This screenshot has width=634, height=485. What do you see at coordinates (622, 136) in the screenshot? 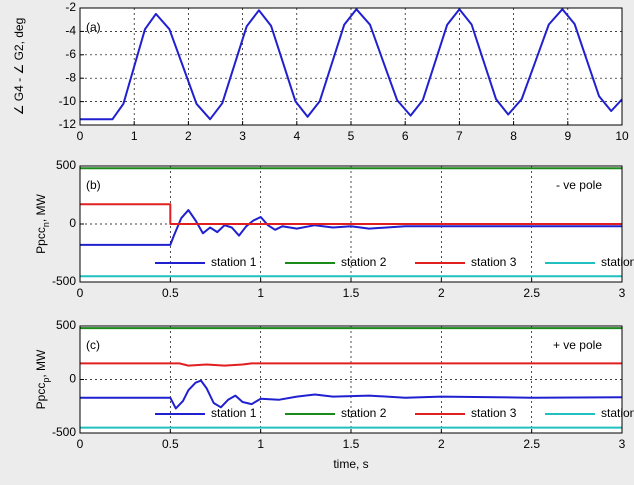
I see `x-tick-label: 10` at bounding box center [622, 136].